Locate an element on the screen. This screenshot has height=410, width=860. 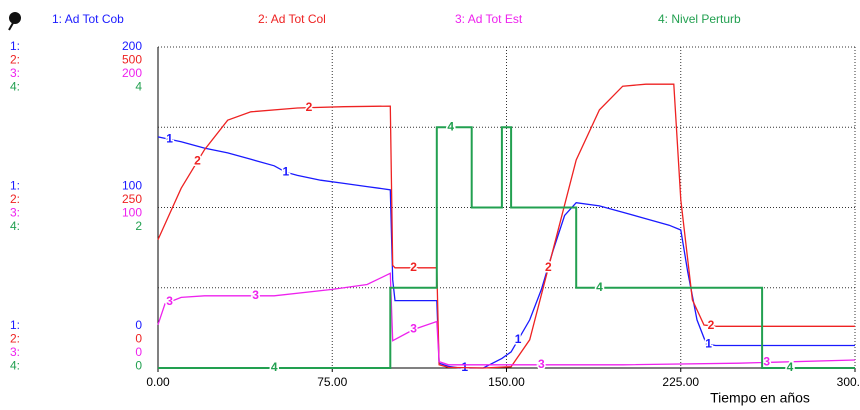
y-tick-label: 500 is located at coordinates (132, 60).